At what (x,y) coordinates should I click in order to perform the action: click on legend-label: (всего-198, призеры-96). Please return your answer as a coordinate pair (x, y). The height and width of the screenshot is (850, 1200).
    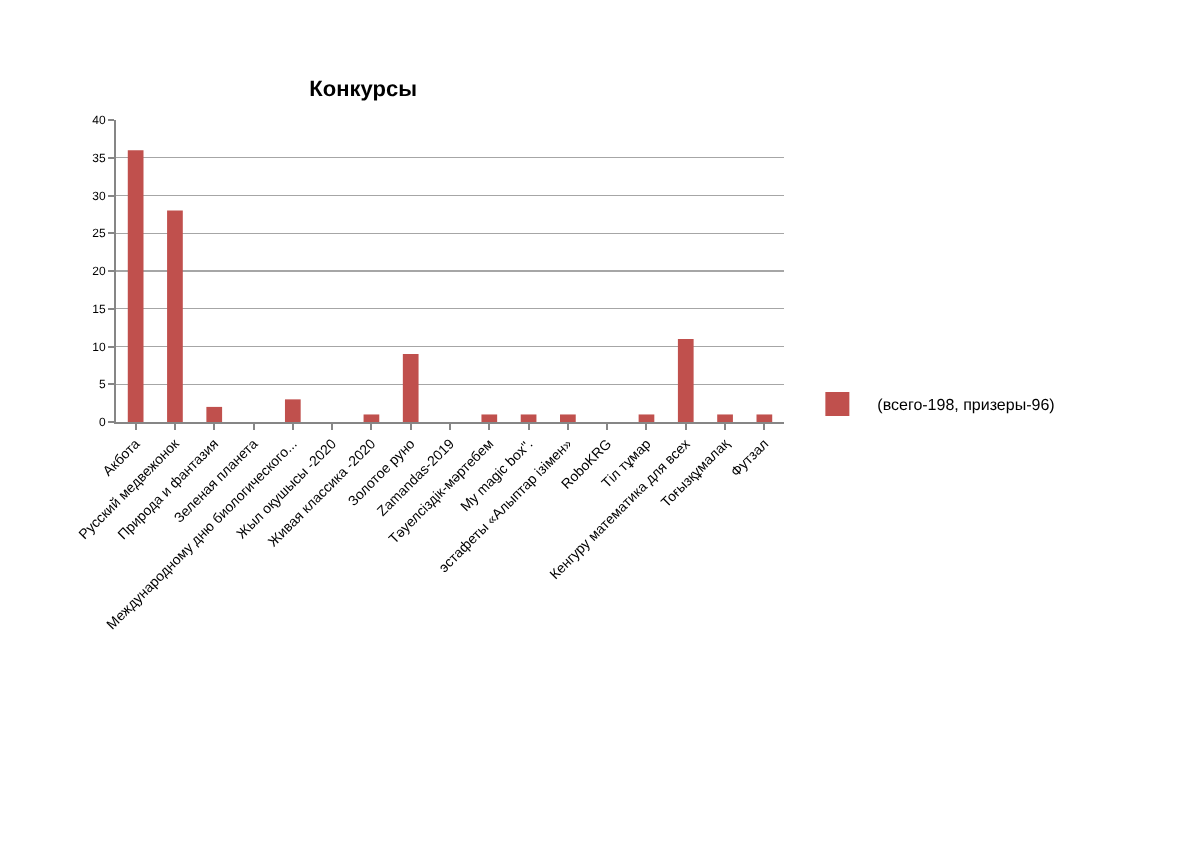
    Looking at the image, I should click on (966, 405).